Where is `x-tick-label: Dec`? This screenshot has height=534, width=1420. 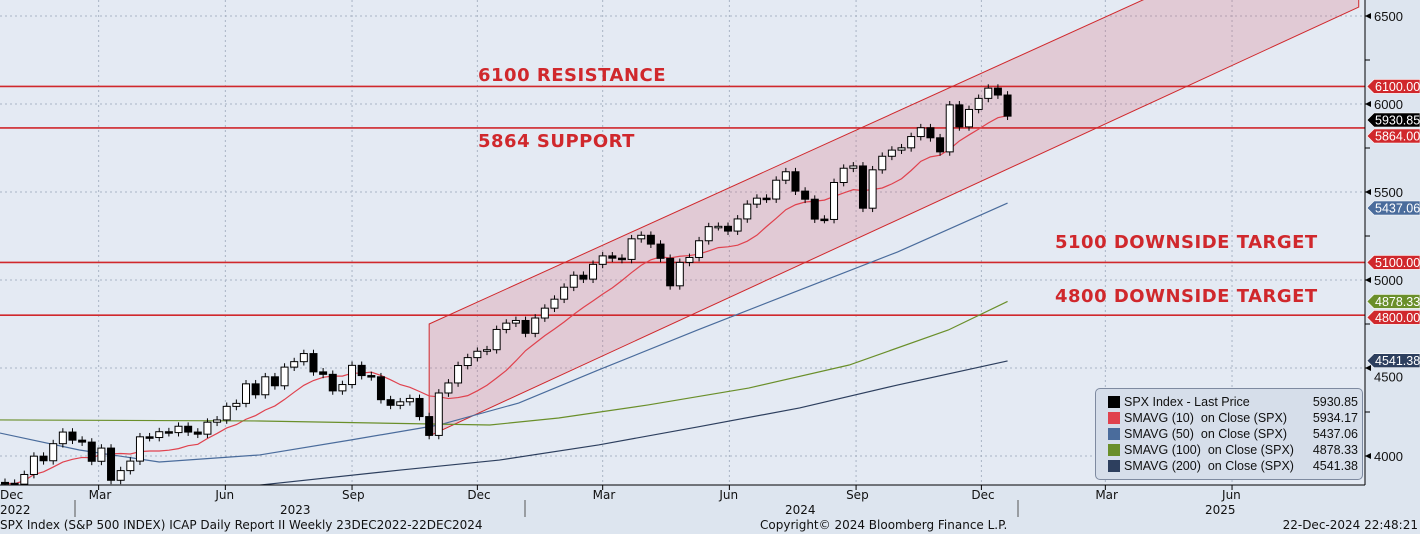 x-tick-label: Dec is located at coordinates (478, 495).